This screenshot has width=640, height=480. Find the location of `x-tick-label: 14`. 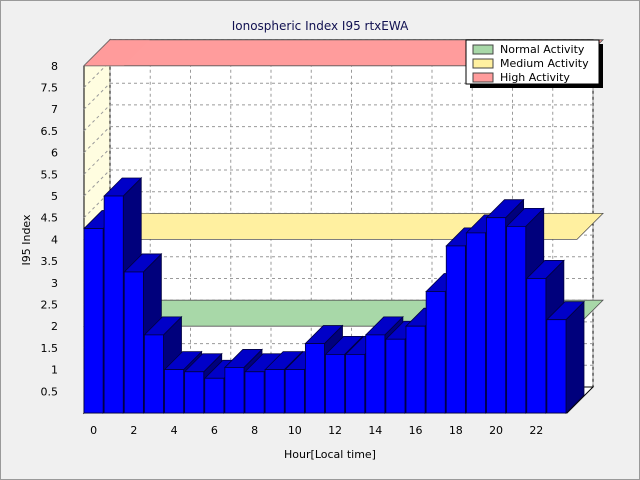

x-tick-label: 14 is located at coordinates (375, 430).